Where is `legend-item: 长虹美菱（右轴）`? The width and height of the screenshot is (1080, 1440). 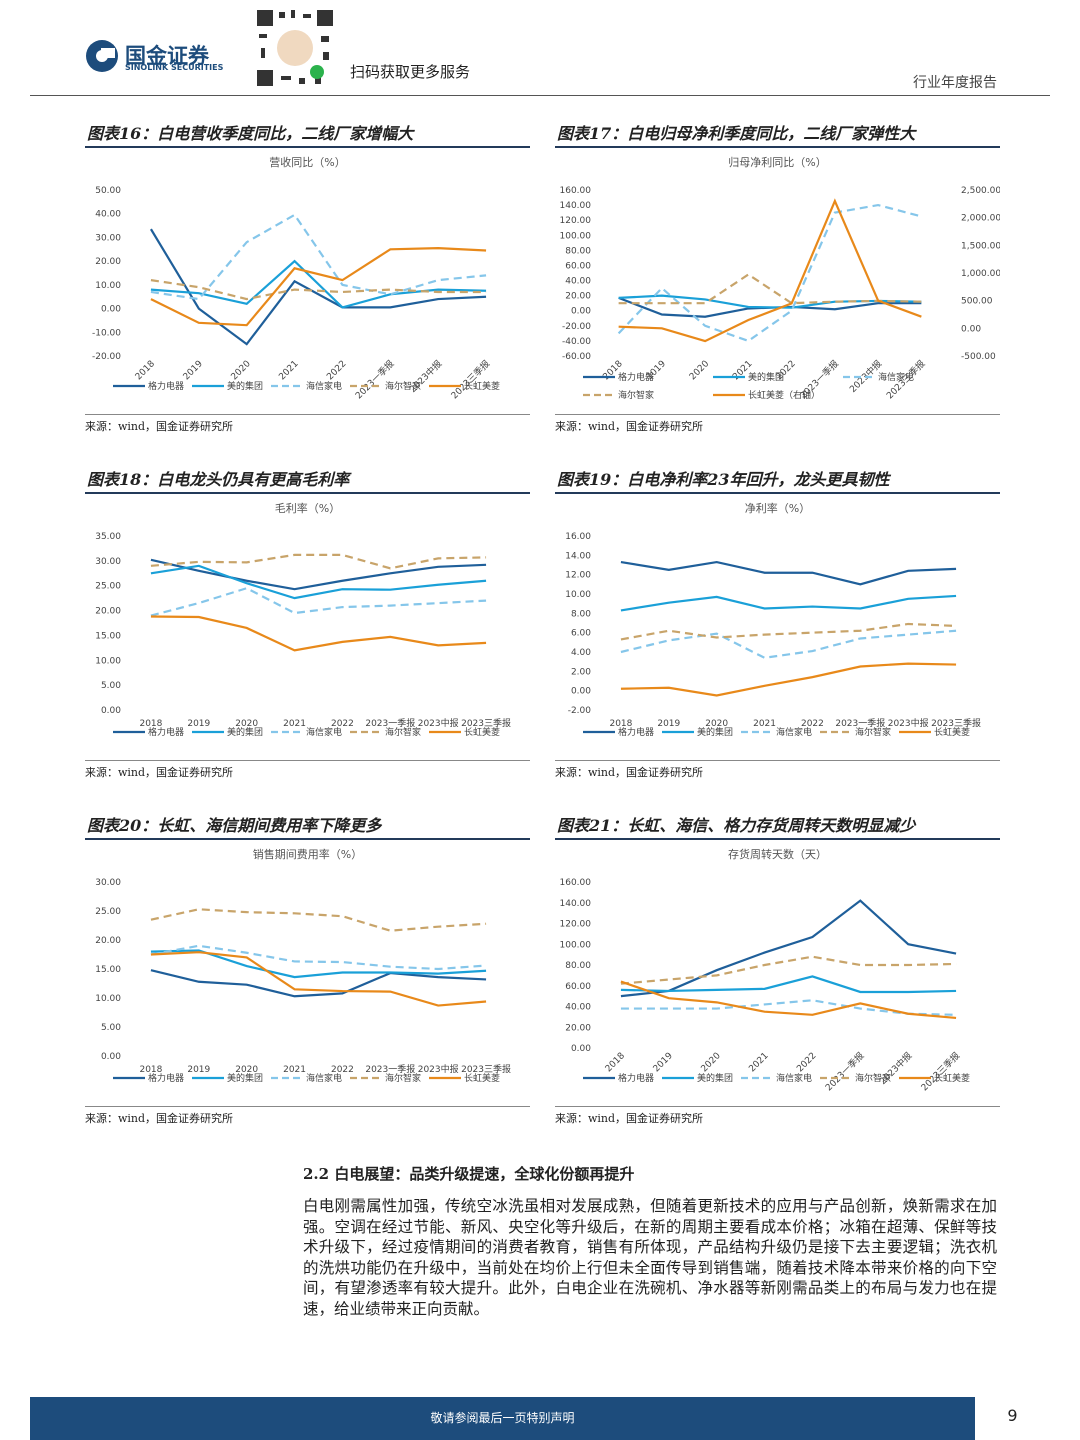
legend-item: 长虹美菱（右轴） is located at coordinates (766, 395).